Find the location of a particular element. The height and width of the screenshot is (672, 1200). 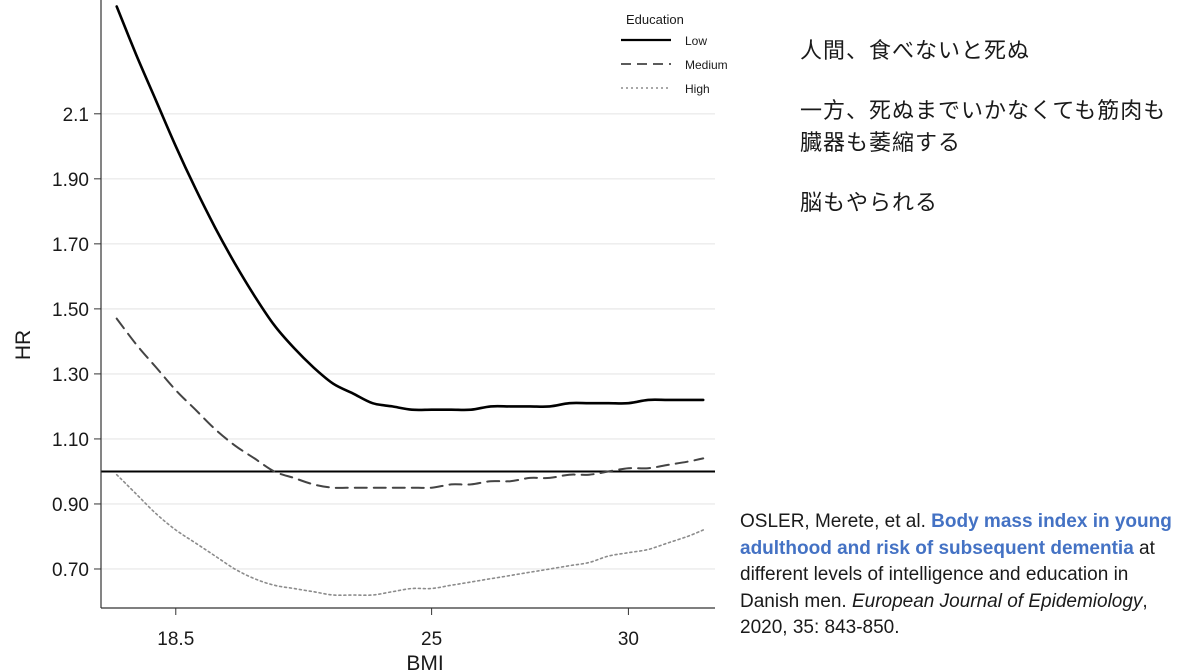

legend-label-high: High is located at coordinates (697, 89).